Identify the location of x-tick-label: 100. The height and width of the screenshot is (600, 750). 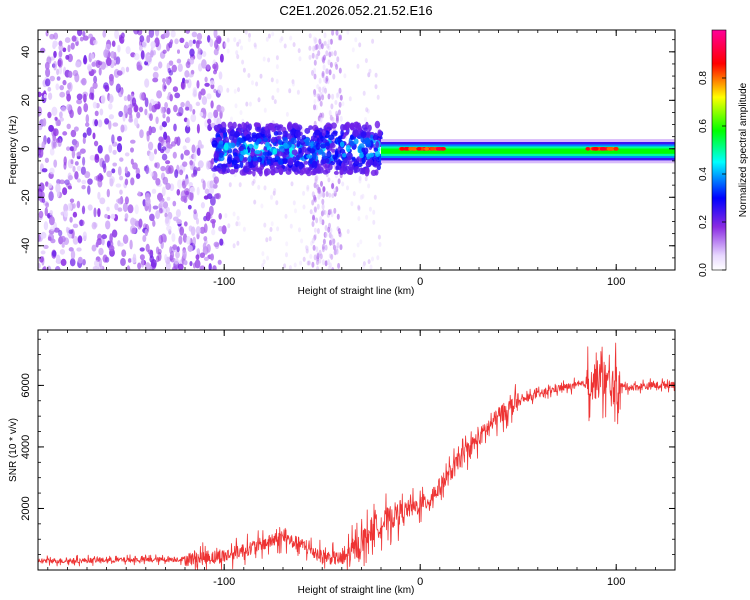
(616, 582).